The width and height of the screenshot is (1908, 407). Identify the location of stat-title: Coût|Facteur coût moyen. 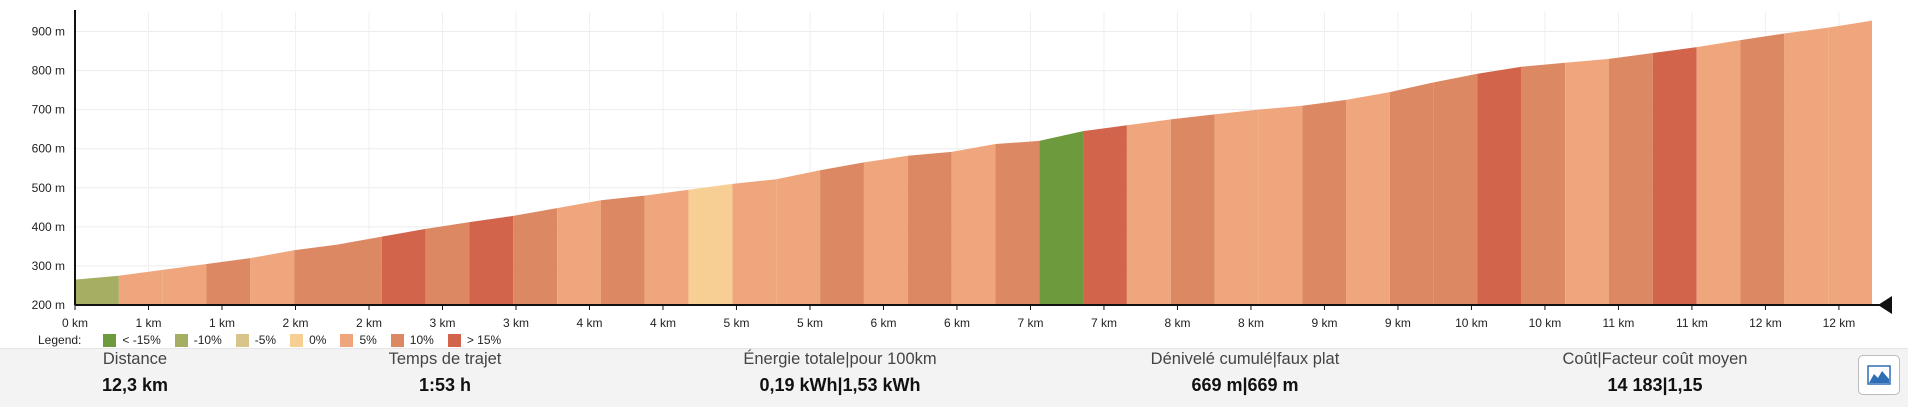
(1655, 359).